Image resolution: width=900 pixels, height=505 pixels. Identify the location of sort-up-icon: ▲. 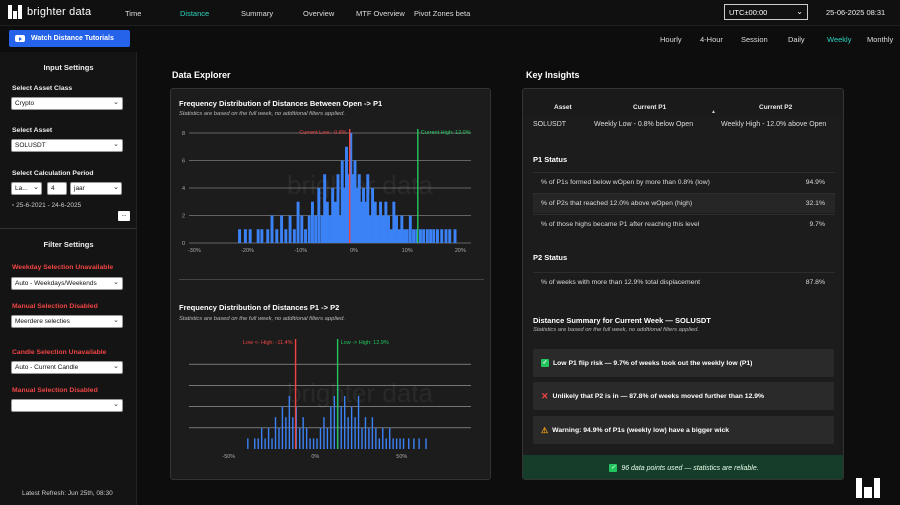
(713, 112).